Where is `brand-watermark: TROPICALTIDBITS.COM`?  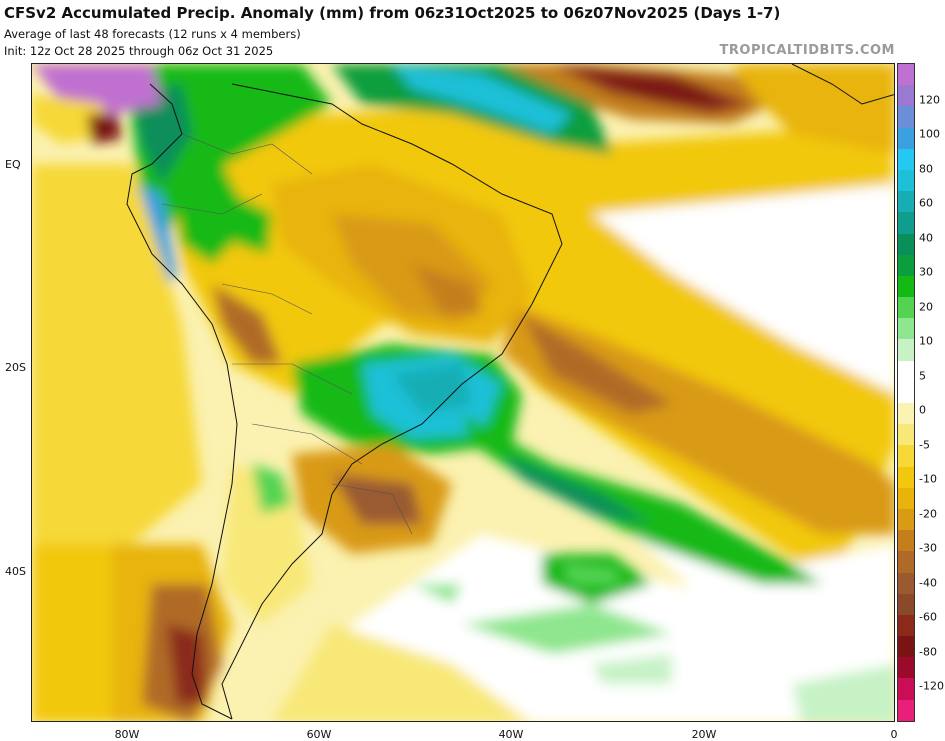 brand-watermark: TROPICALTIDBITS.COM is located at coordinates (807, 50).